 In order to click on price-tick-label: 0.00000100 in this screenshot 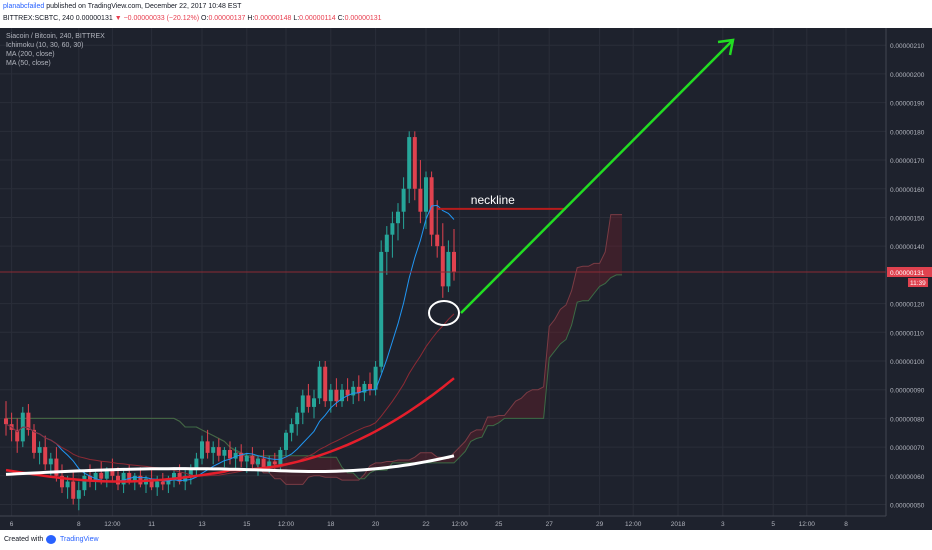, I will do `click(907, 362)`.